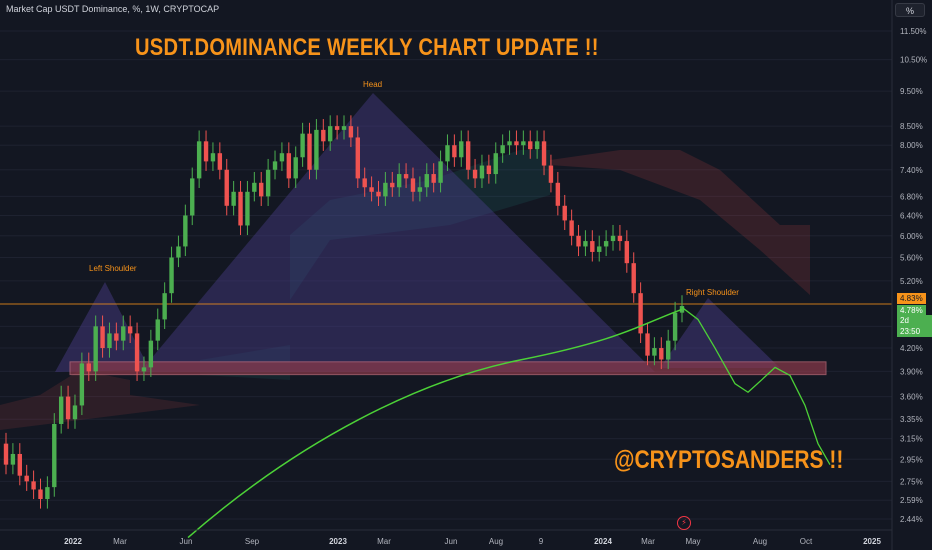  What do you see at coordinates (911, 258) in the screenshot?
I see `y-tick-label: 5.60%` at bounding box center [911, 258].